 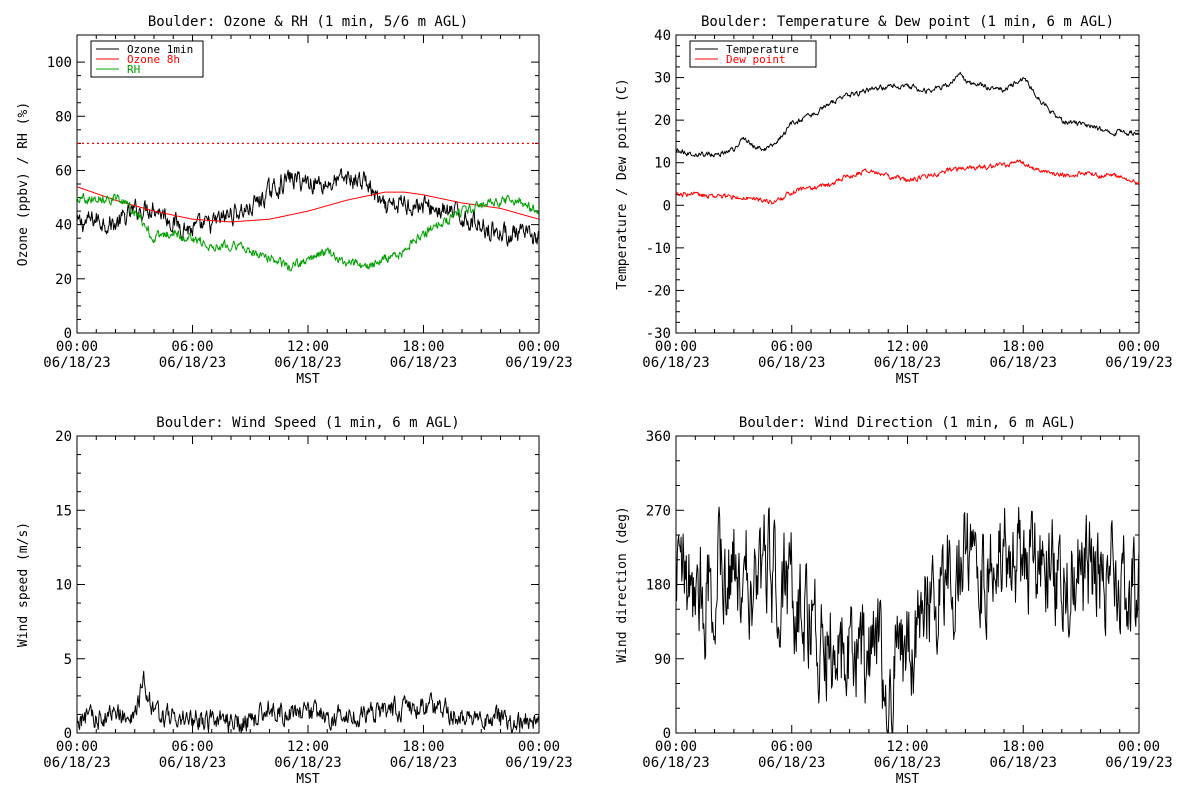 What do you see at coordinates (907, 423) in the screenshot?
I see `chart-title: Boulder: Wind Direction (1 min, 6 m AGL)` at bounding box center [907, 423].